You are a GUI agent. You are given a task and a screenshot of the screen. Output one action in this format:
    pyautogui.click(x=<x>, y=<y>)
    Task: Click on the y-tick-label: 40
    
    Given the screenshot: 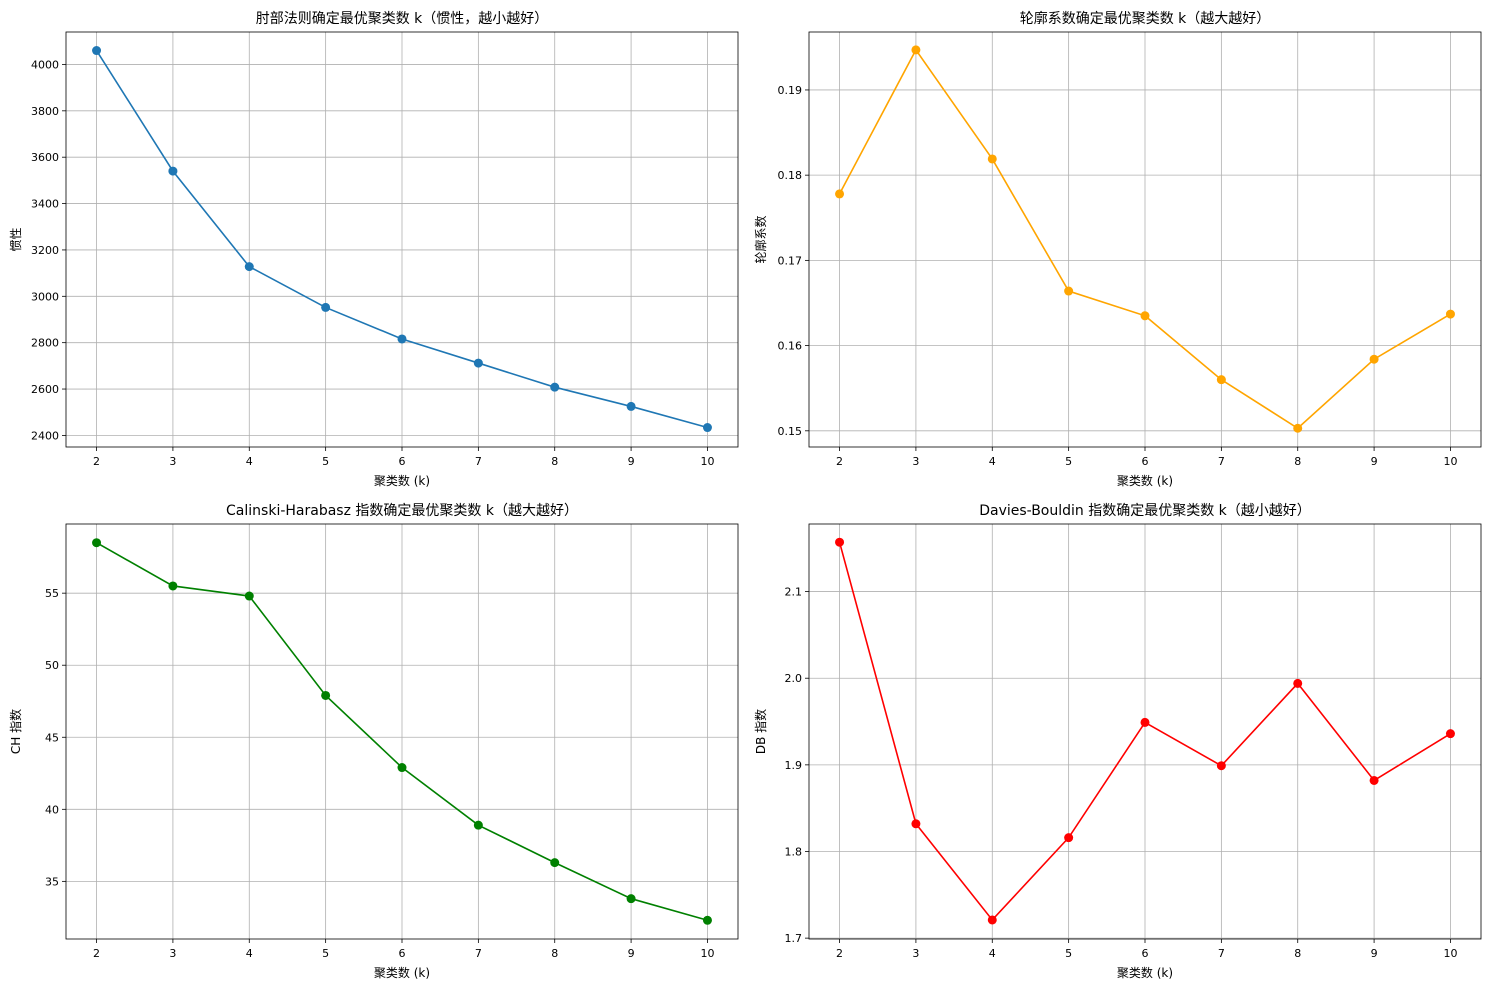 What is the action you would take?
    pyautogui.click(x=52, y=809)
    